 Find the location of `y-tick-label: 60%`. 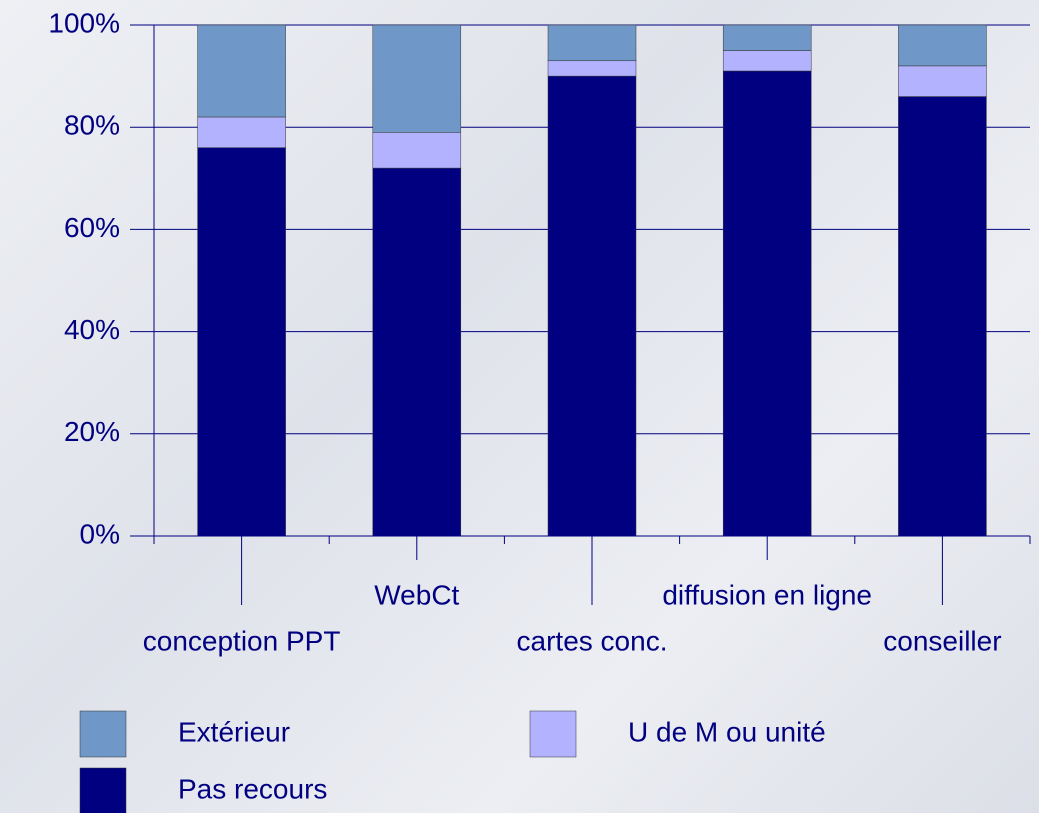

y-tick-label: 60% is located at coordinates (92, 227).